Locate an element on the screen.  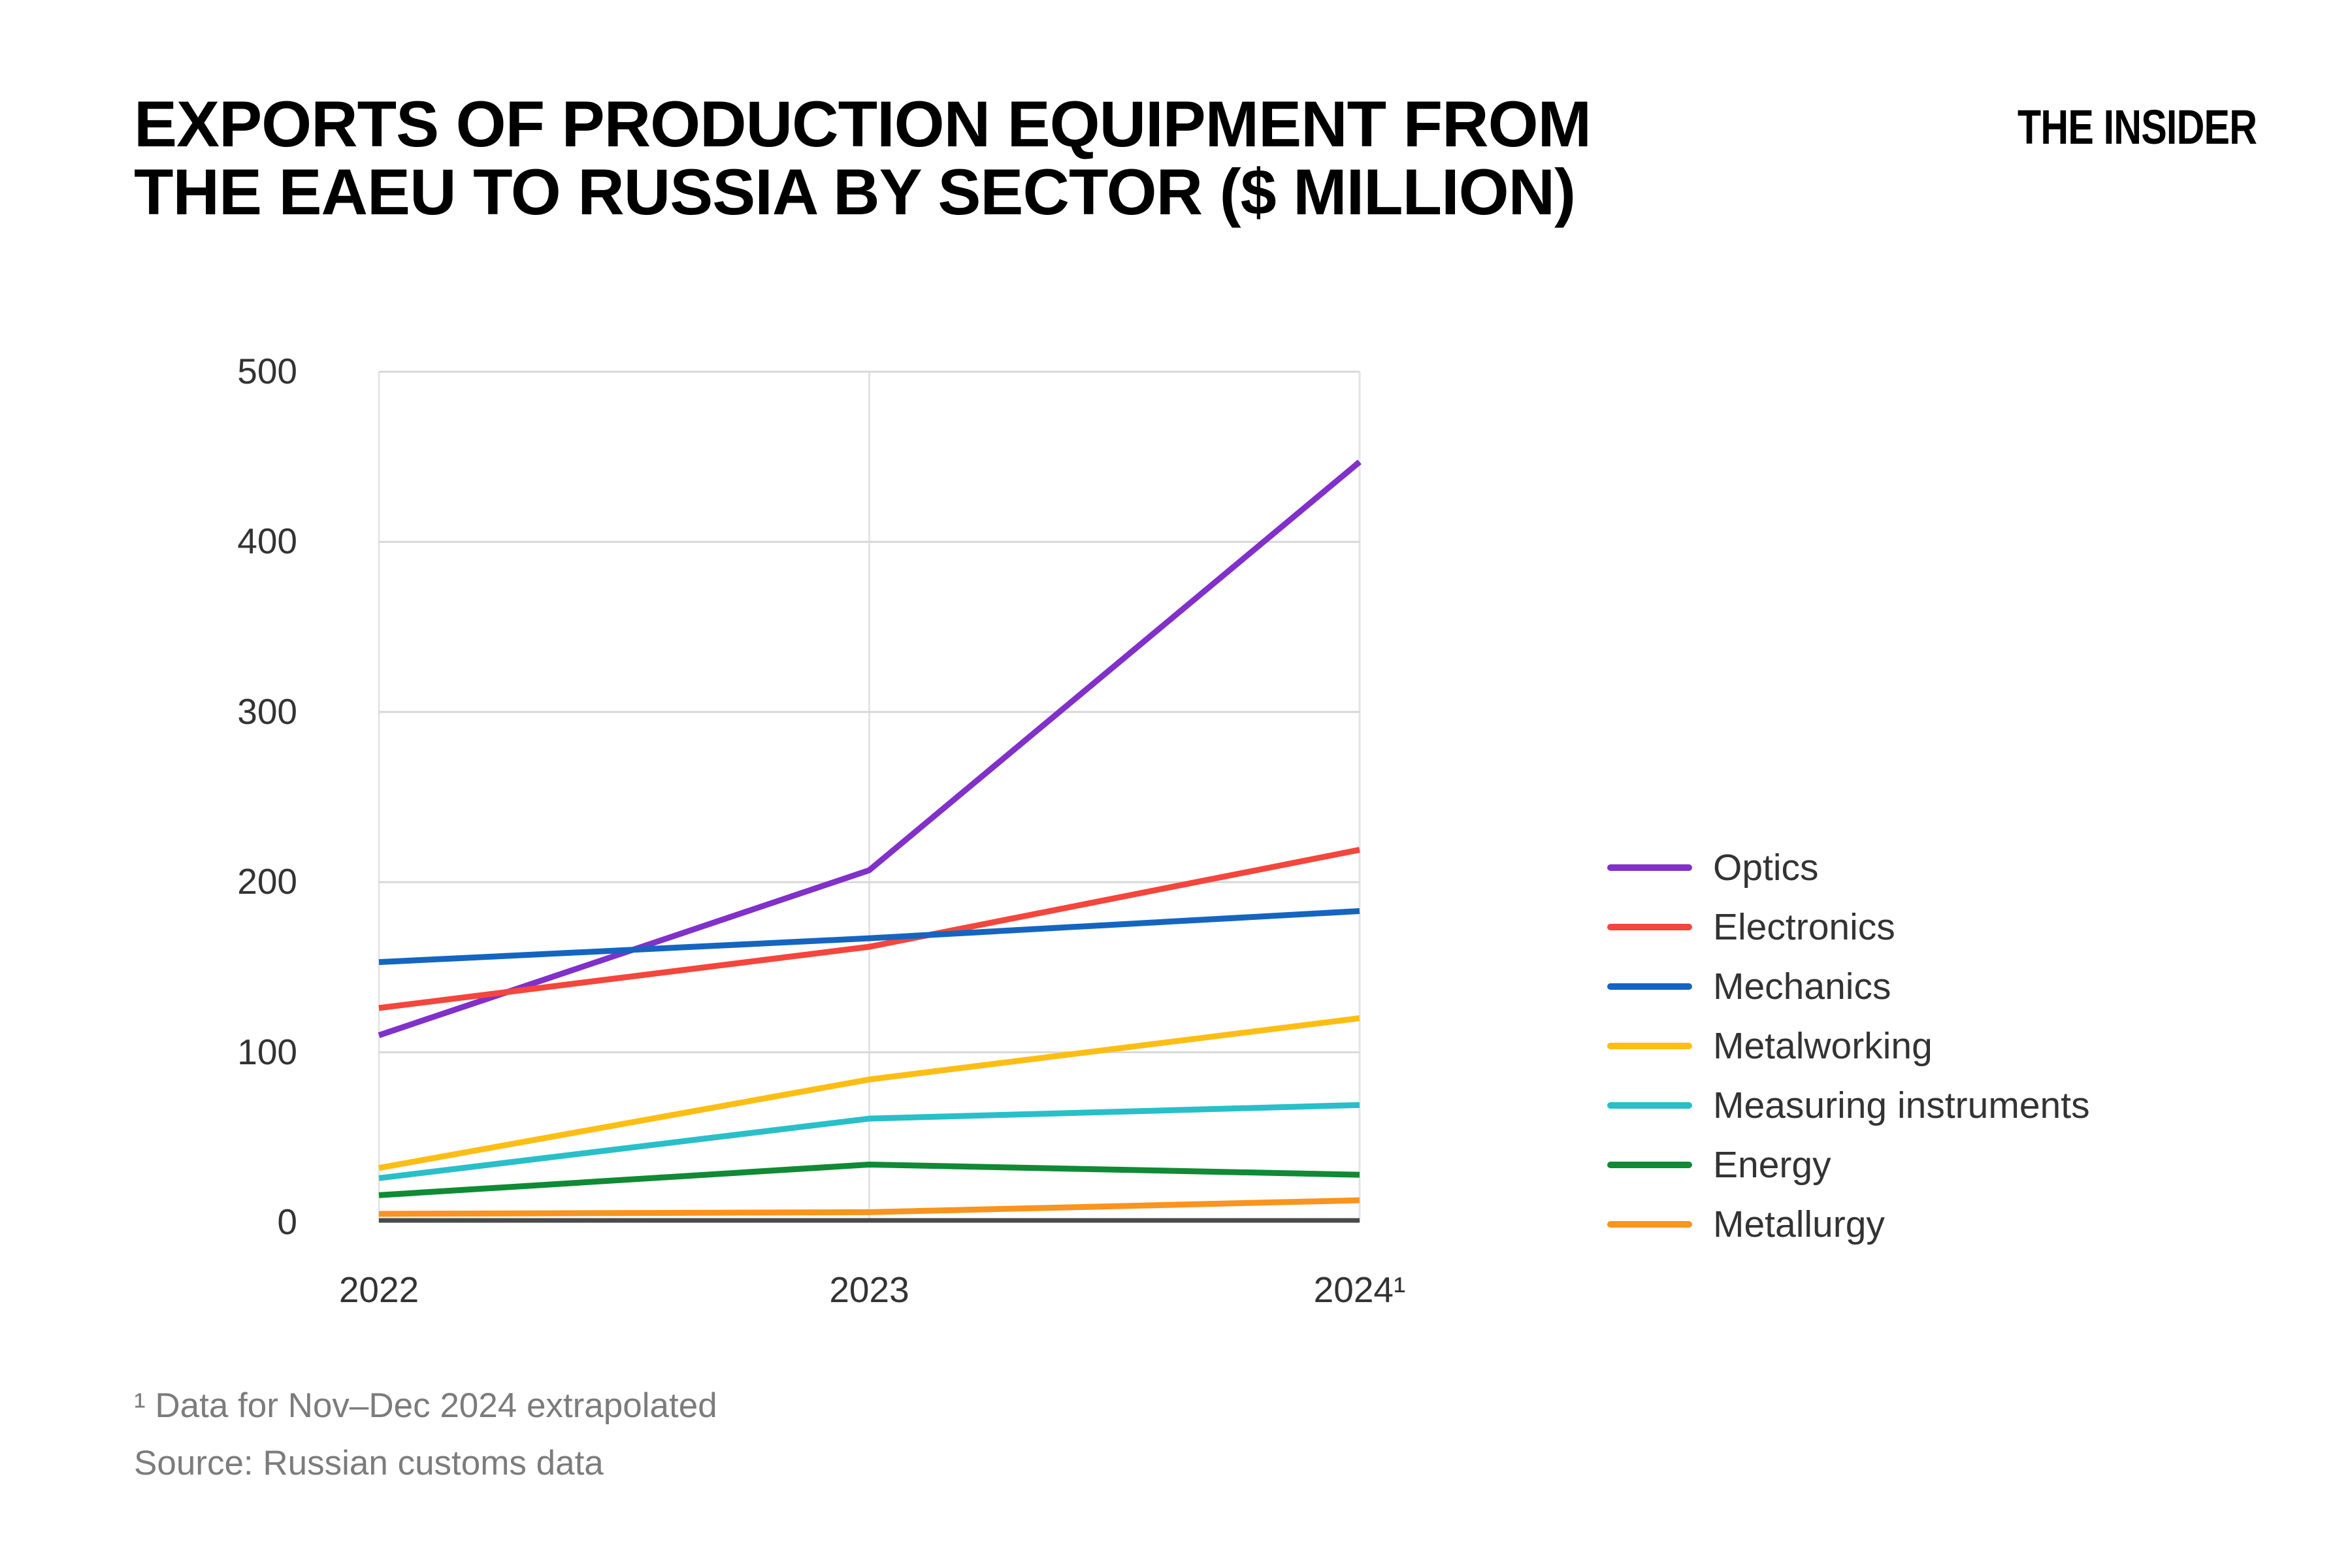
y-tick-label-500: 500 is located at coordinates (267, 371).